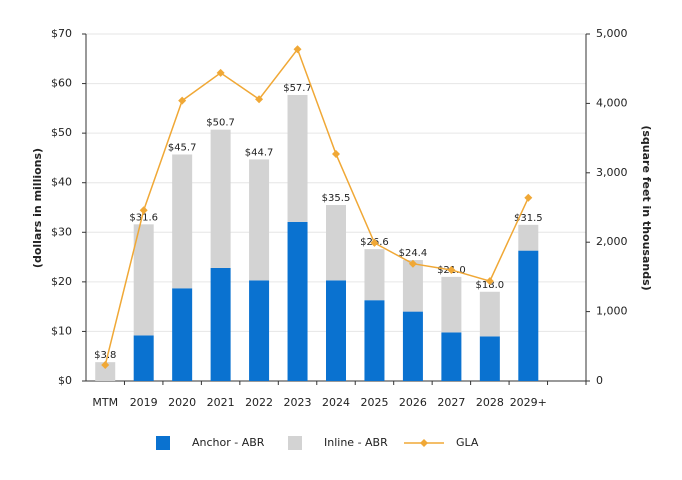 Image resolution: width=682 pixels, height=480 pixels. What do you see at coordinates (298, 402) in the screenshot?
I see `x-tick-label: 2023` at bounding box center [298, 402].